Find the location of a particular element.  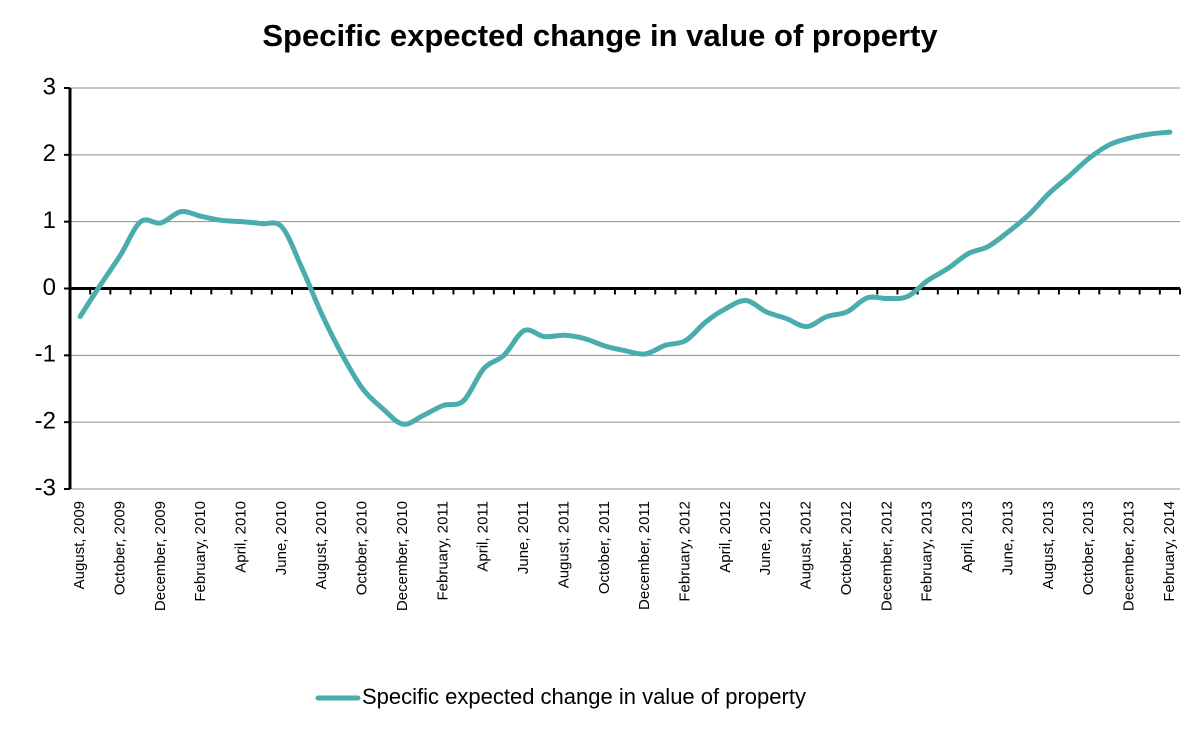

x-tick-label: August, 2010 is located at coordinates (321, 545).